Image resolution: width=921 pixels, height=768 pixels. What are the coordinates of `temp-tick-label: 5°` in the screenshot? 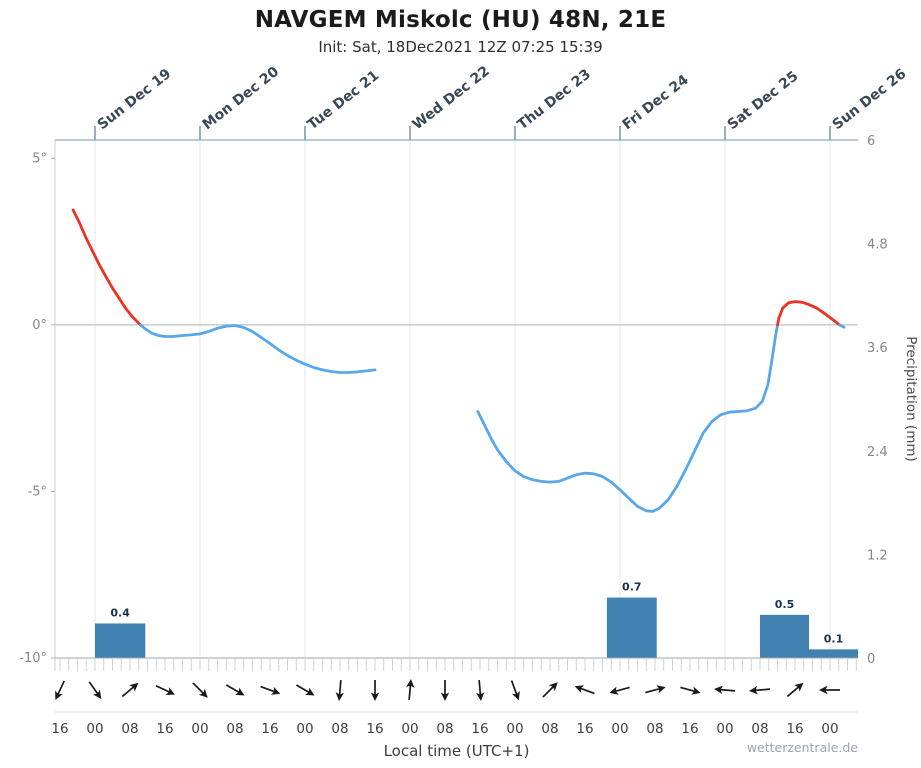 It's located at (39, 158).